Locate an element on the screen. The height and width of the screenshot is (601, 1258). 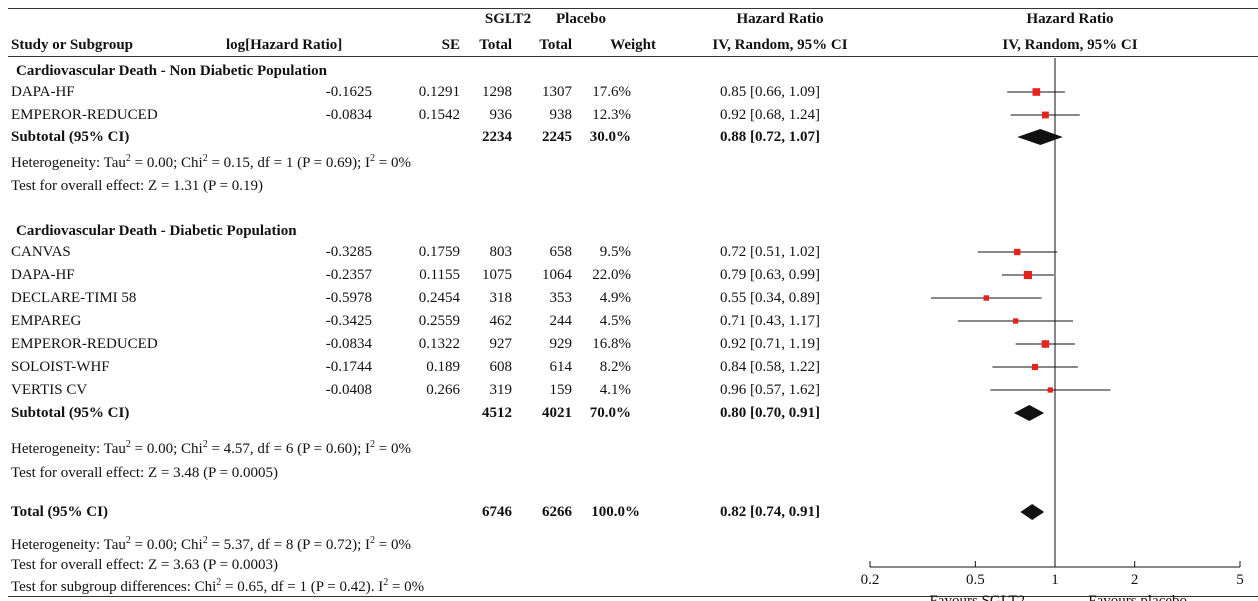
x-tick-label: 0.5 is located at coordinates (975, 580).